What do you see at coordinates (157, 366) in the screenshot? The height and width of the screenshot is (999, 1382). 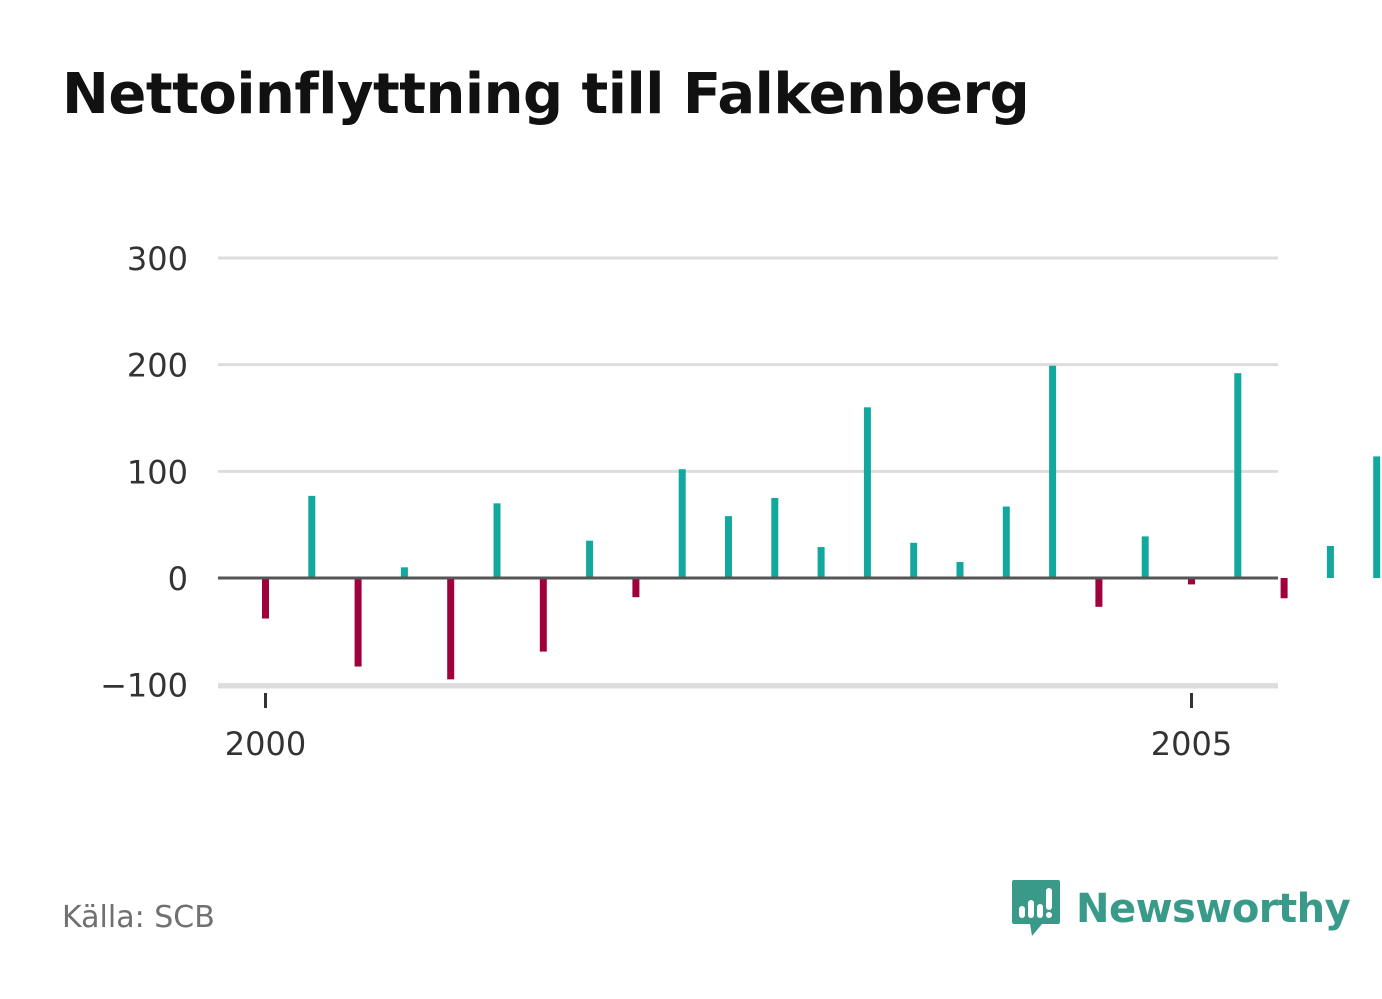 I see `y-tick-label: 200` at bounding box center [157, 366].